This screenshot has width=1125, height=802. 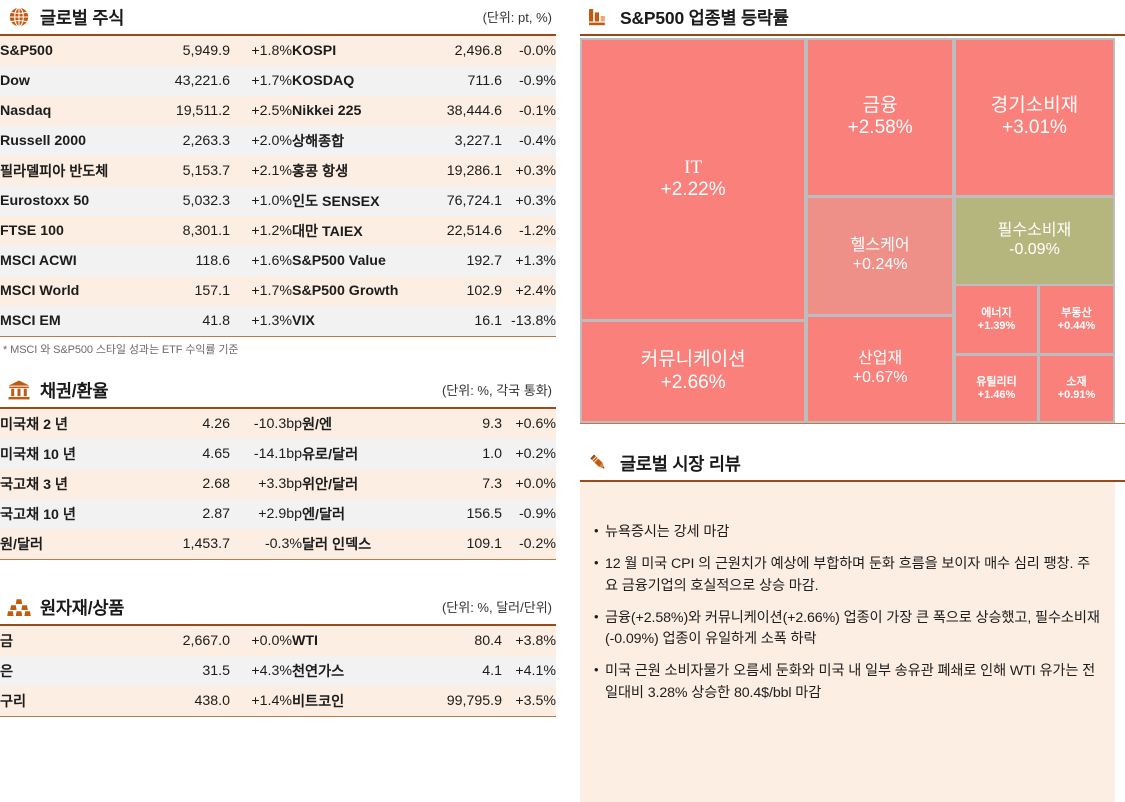 What do you see at coordinates (359, 484) in the screenshot?
I see `row-right-name: 위안/달러` at bounding box center [359, 484].